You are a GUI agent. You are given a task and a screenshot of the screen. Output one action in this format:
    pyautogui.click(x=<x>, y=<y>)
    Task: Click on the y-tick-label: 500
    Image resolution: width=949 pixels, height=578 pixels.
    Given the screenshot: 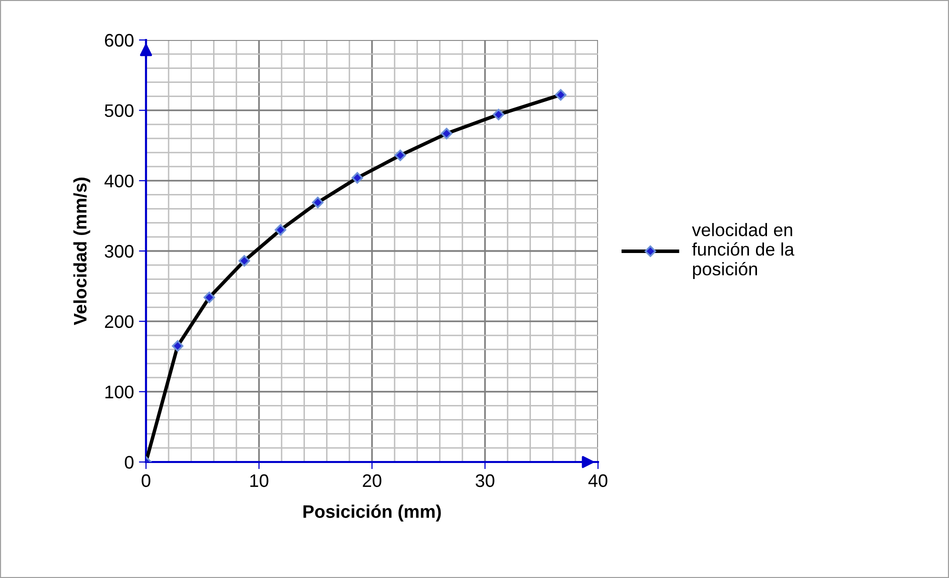 What is the action you would take?
    pyautogui.click(x=119, y=111)
    